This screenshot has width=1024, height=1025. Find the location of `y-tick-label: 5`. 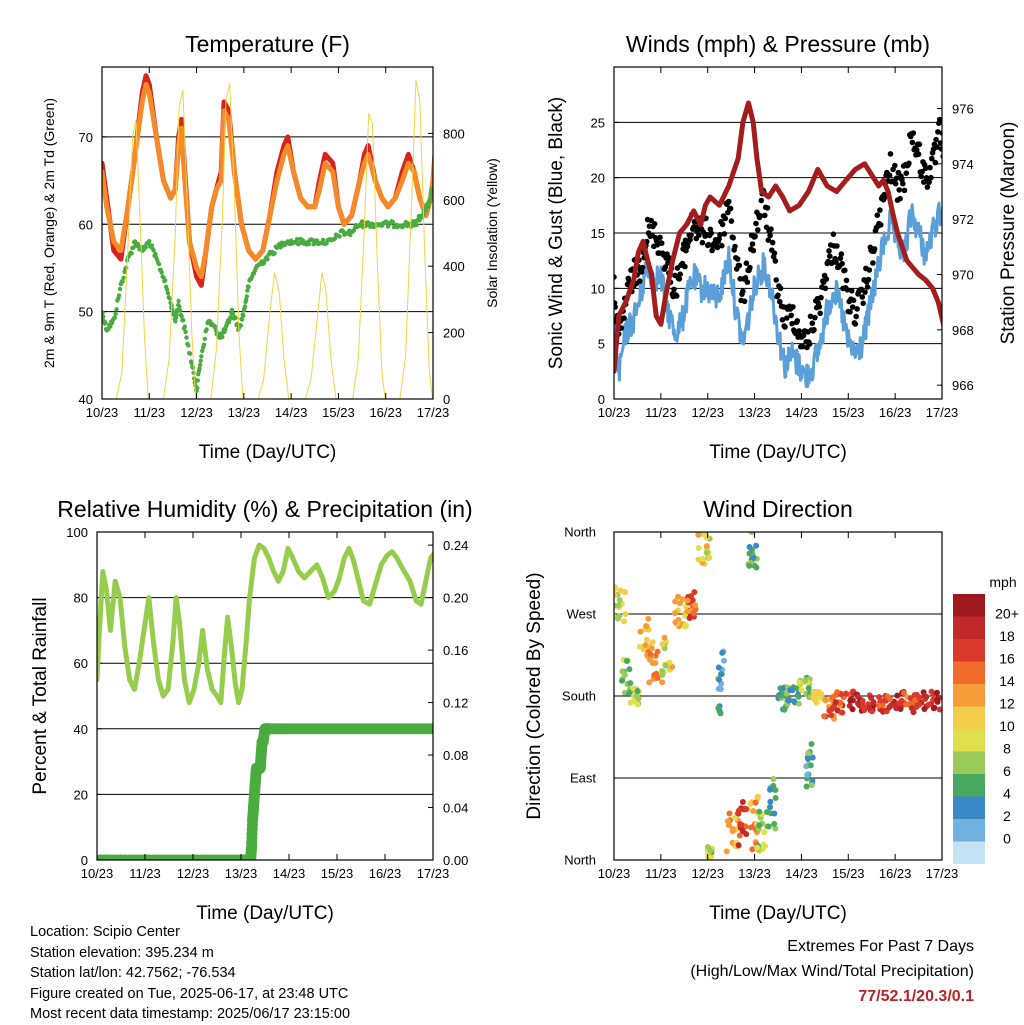

y-tick-label: 5 is located at coordinates (601, 344).